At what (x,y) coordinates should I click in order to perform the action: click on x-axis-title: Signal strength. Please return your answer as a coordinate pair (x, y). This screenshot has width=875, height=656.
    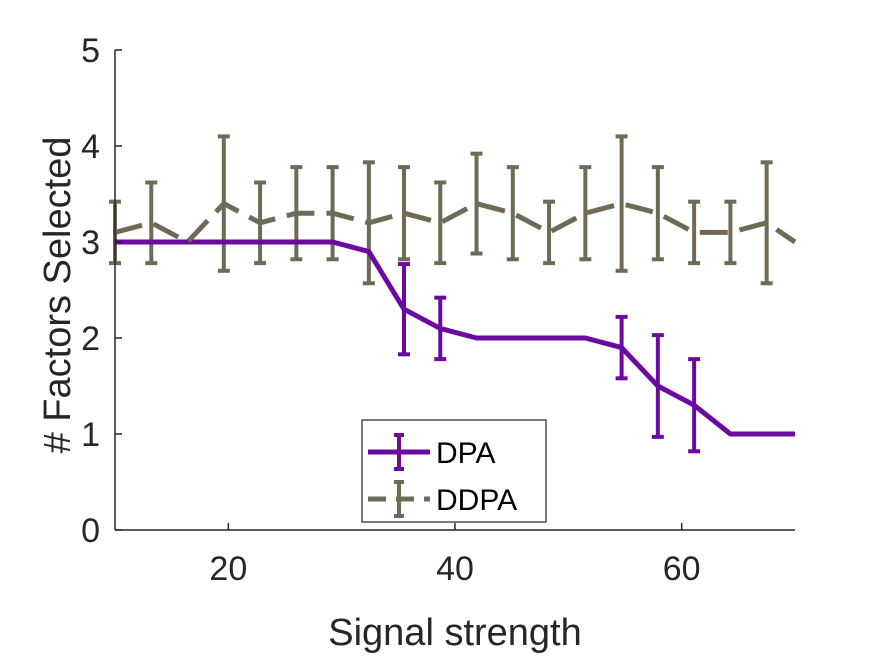
    Looking at the image, I should click on (455, 633).